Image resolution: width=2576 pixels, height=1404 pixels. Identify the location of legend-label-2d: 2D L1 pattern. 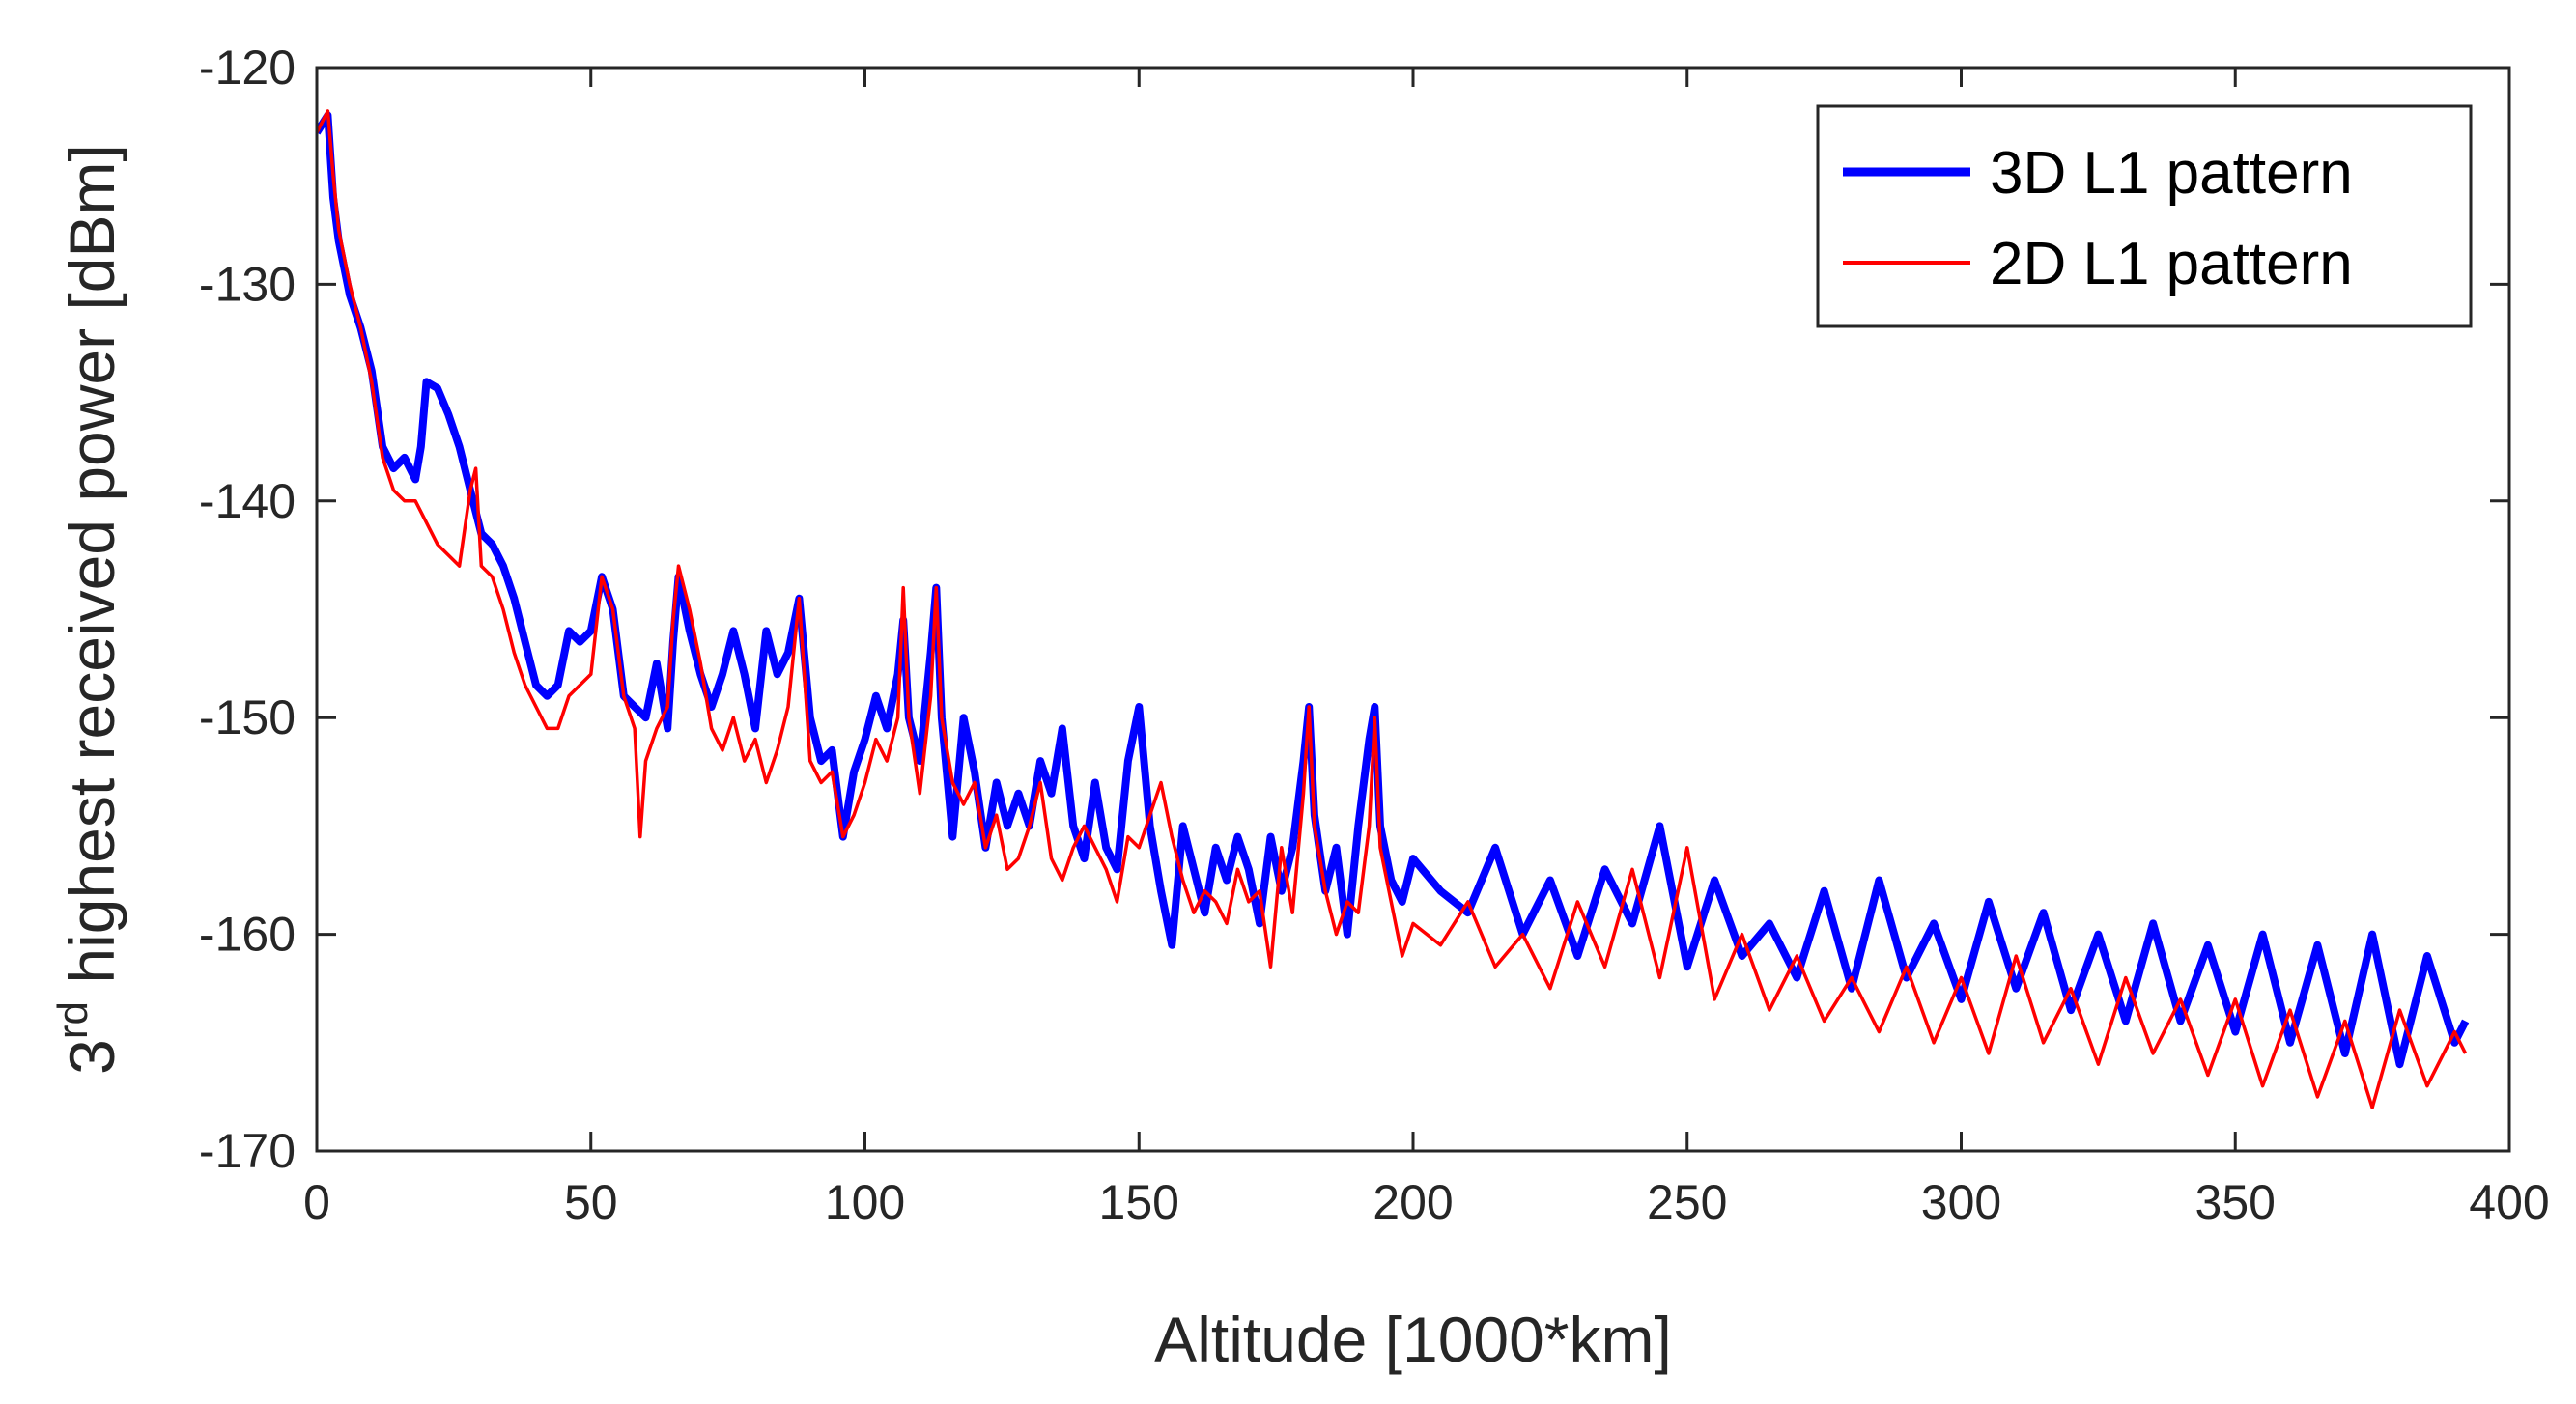
(2171, 264).